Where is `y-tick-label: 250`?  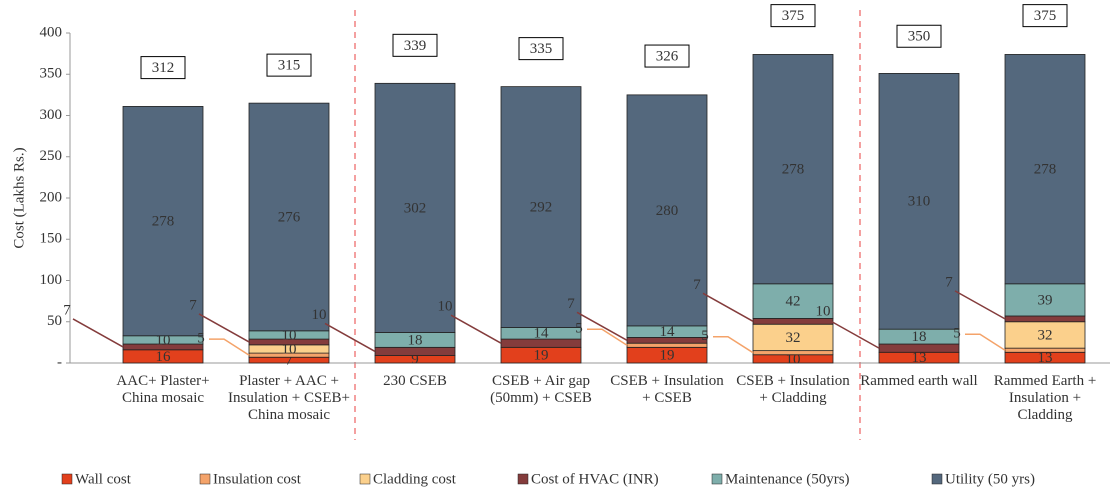
y-tick-label: 250 is located at coordinates (51, 156).